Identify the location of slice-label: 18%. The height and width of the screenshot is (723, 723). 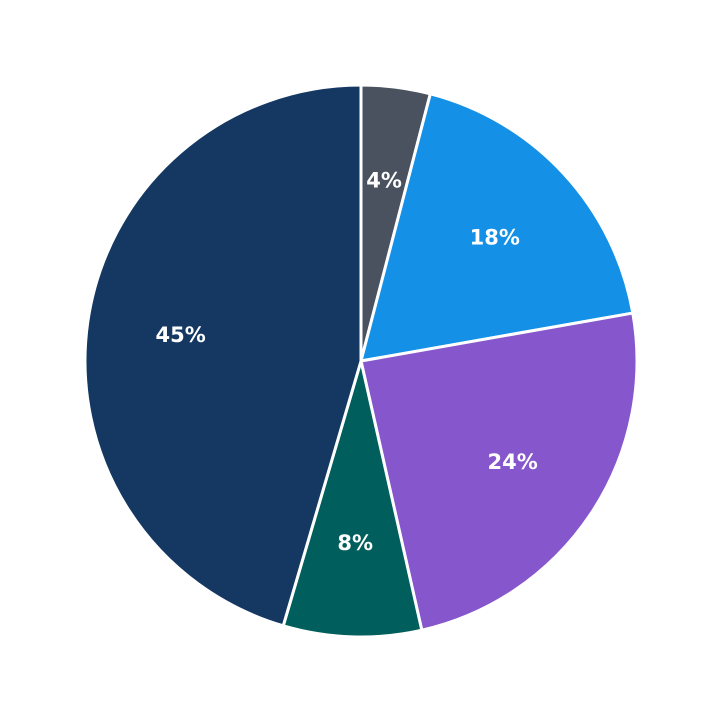
(495, 237).